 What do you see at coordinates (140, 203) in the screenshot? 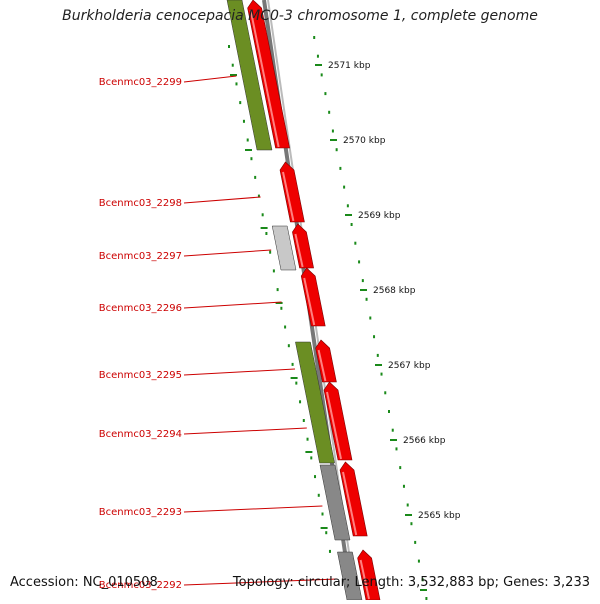
I see `gene-label: Bcenmc03_2298` at bounding box center [140, 203].